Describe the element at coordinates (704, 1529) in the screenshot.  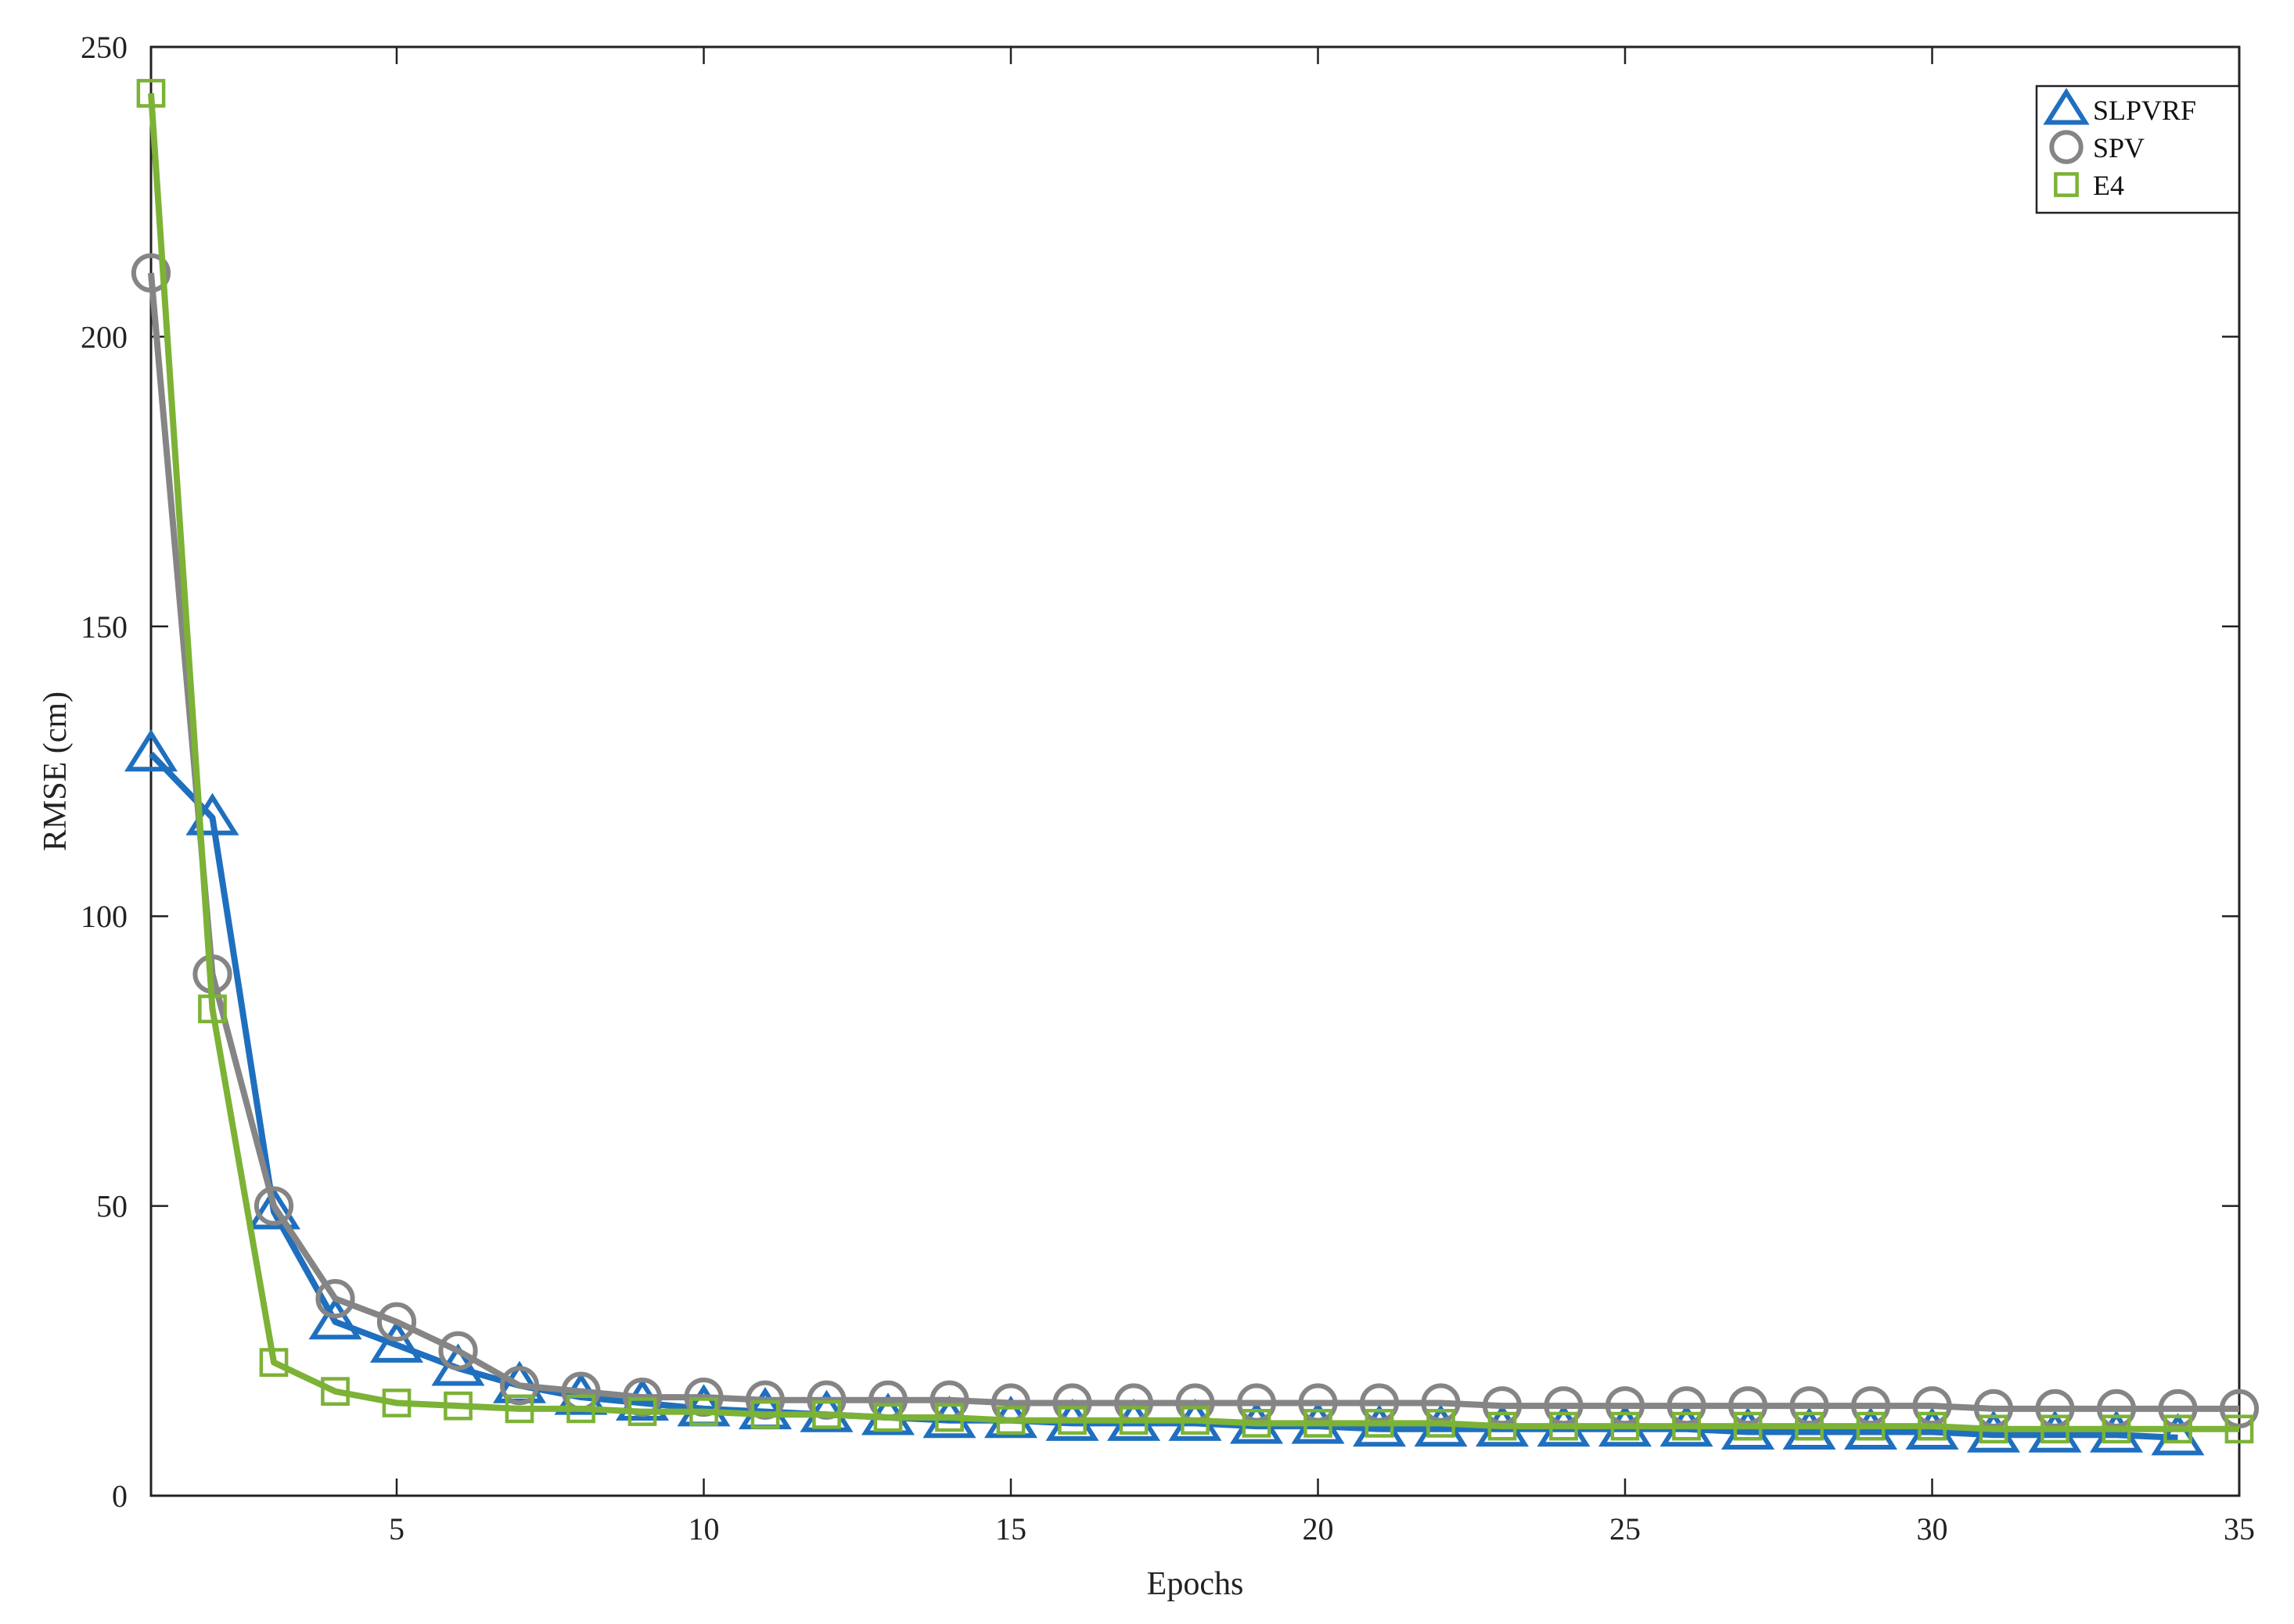
I see `x-tick-label: 10` at that location.